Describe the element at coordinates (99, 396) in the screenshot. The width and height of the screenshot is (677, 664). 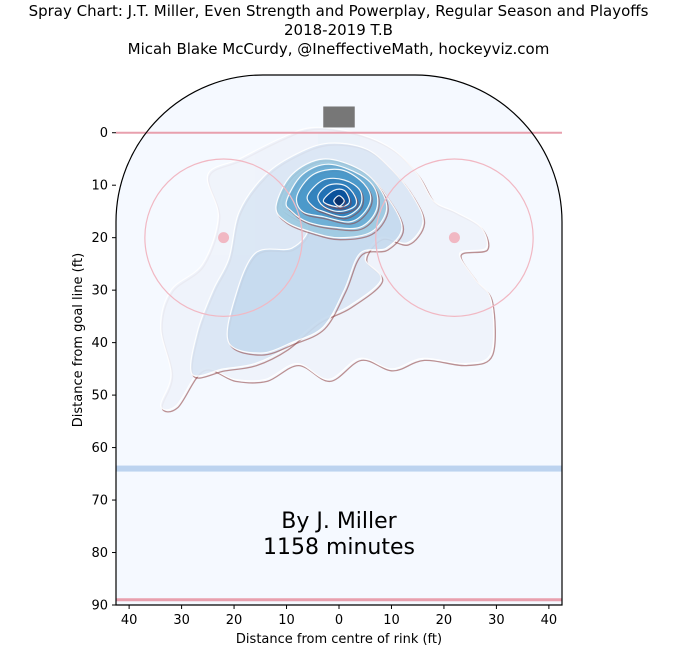
I see `y-tick-label: 50` at that location.